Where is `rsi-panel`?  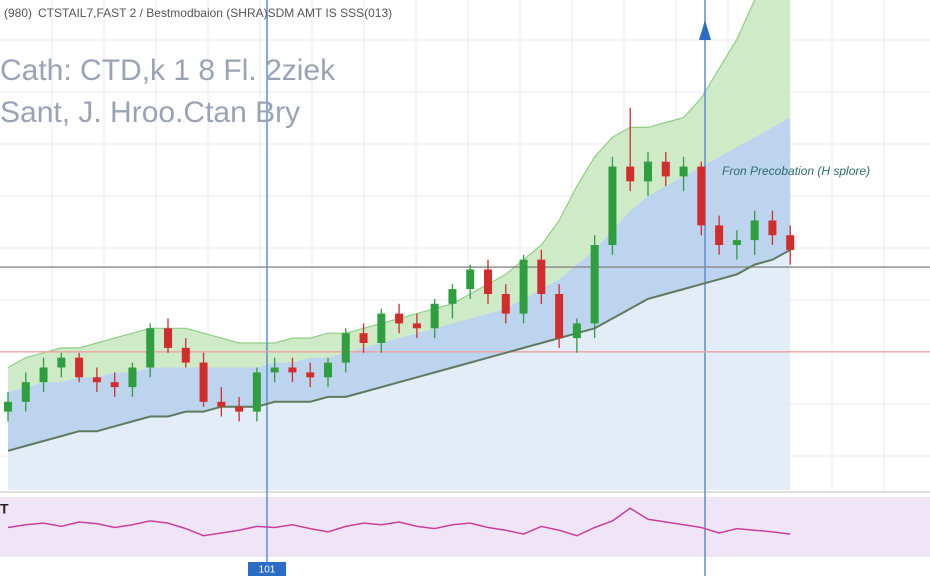 rsi-panel is located at coordinates (465, 527).